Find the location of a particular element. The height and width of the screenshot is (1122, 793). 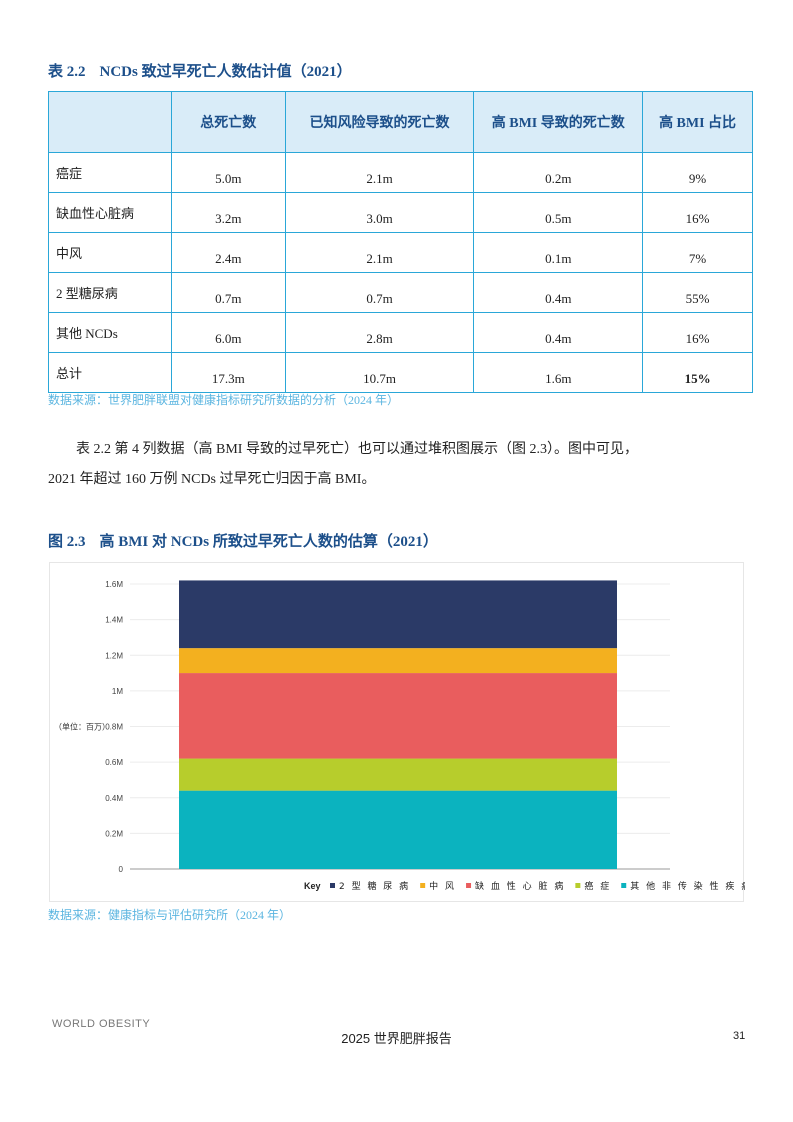

y-tick-label: 0.2M is located at coordinates (114, 833).